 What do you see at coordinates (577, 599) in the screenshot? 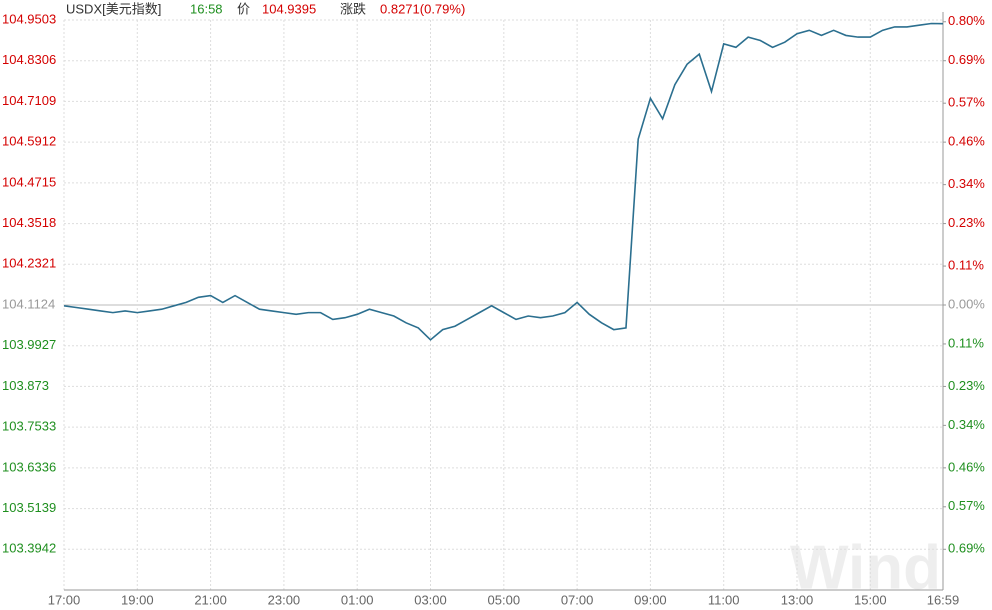
I see `x-tick-label: 07:00` at bounding box center [577, 599].